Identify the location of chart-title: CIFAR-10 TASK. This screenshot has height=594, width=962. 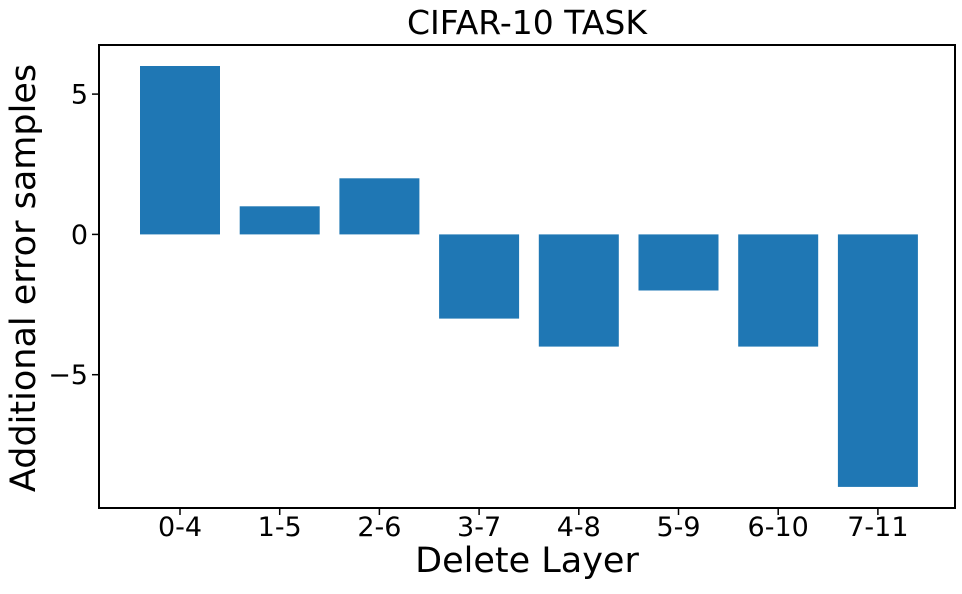
(527, 22).